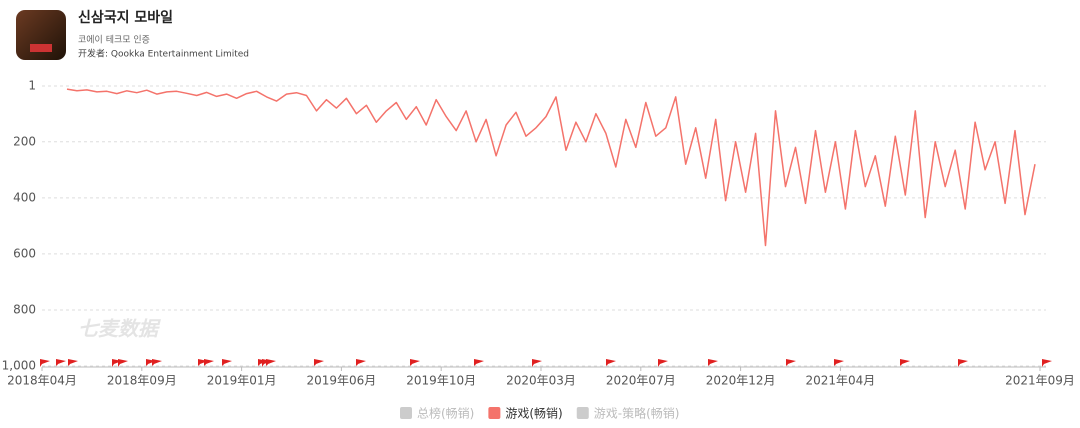  I want to click on developer: 开发者: Qookka Entertainment Limited, so click(163, 54).